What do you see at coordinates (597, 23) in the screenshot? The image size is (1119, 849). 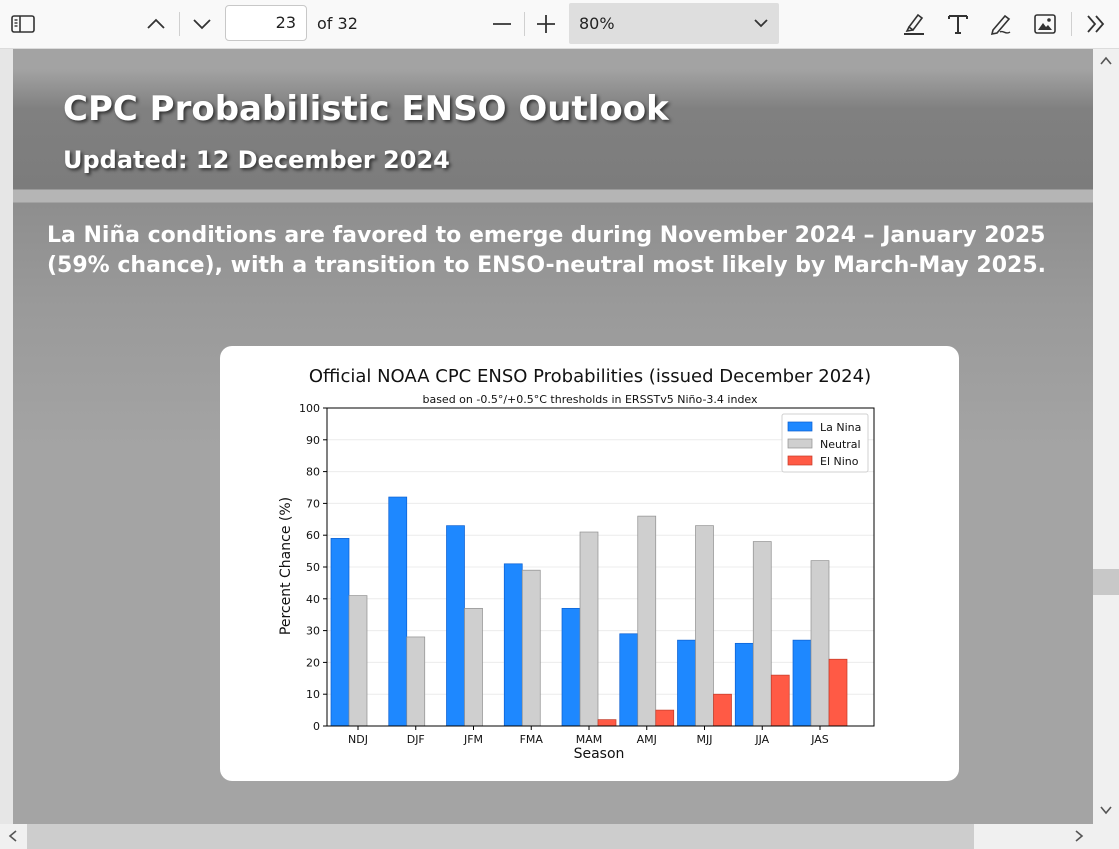 I see `zoom-value: 80%` at bounding box center [597, 23].